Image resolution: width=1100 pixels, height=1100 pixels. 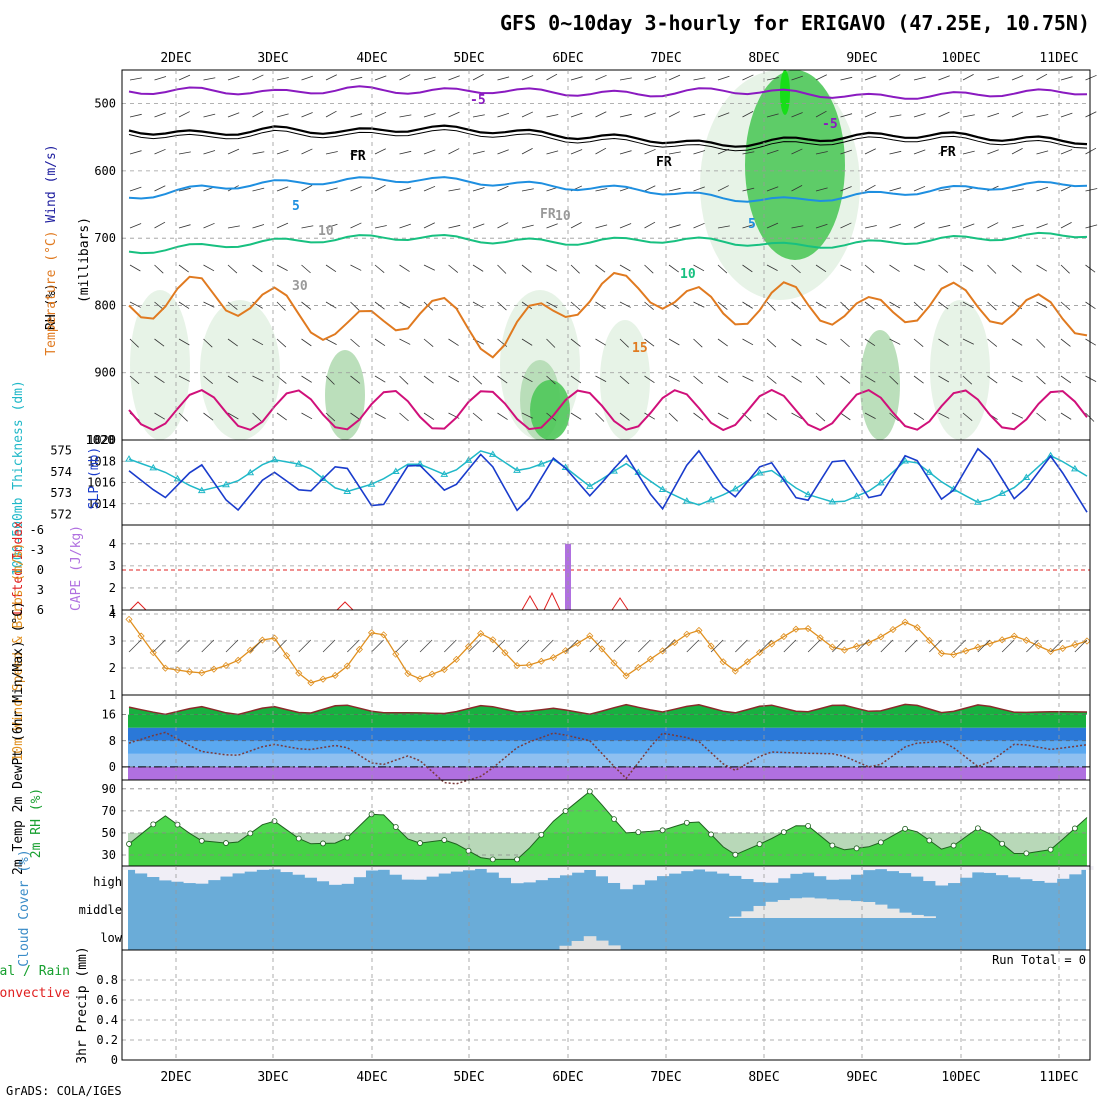 What do you see at coordinates (272, 1077) in the screenshot?
I see `date-label-bottom: 3DEC` at bounding box center [272, 1077].